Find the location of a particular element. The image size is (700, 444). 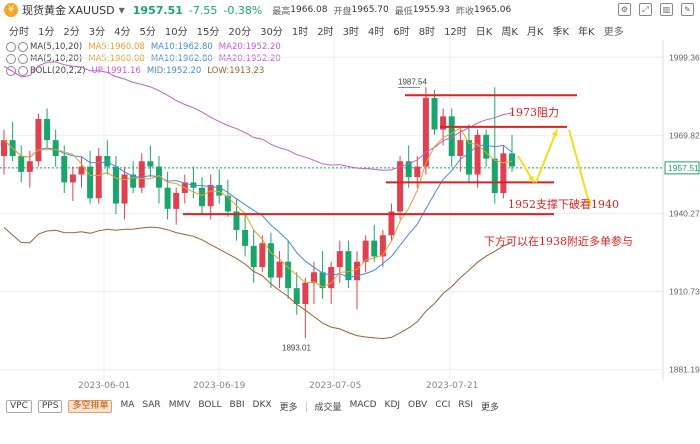

tab-20: 季K is located at coordinates (561, 32).